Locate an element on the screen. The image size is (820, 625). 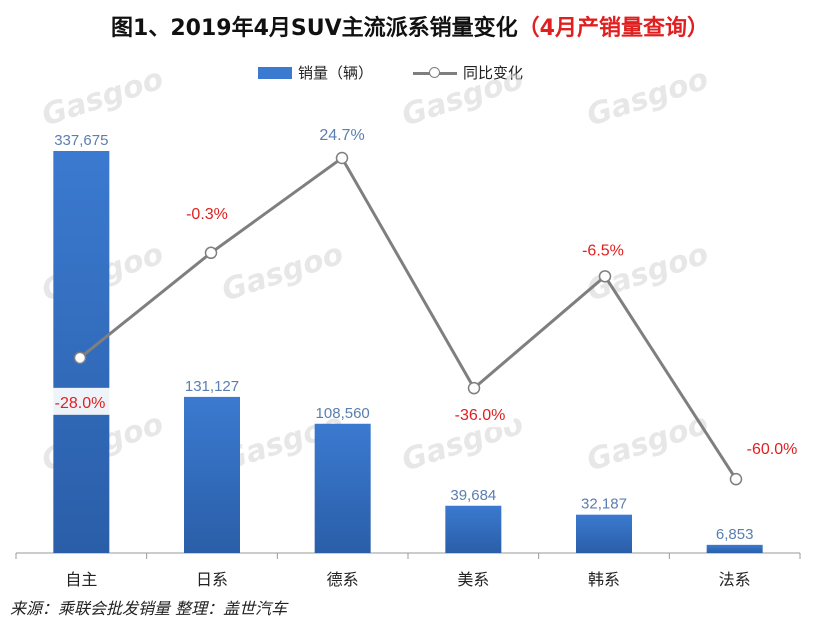
bar-value-label: 32,187 is located at coordinates (604, 504).